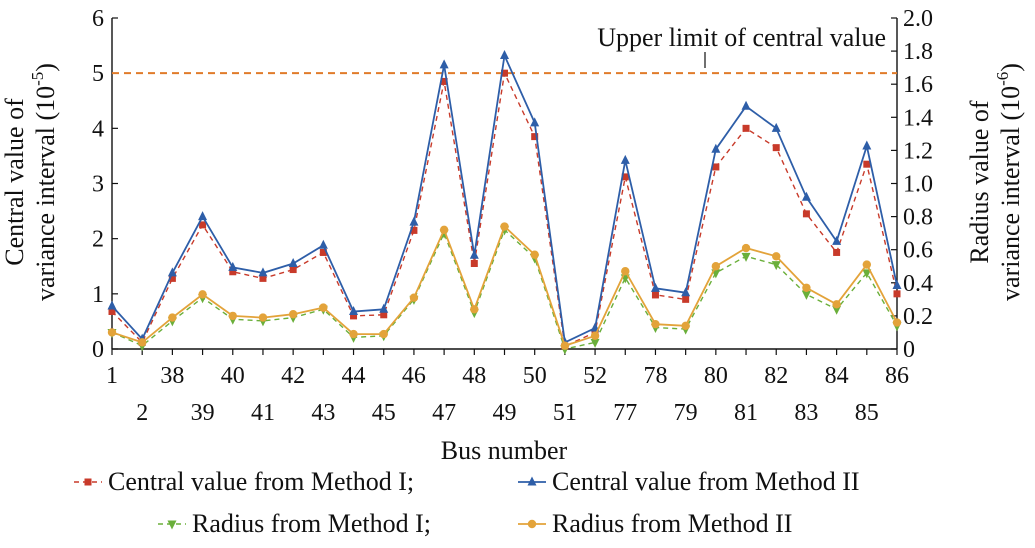 The image size is (1035, 548). Describe the element at coordinates (672, 523) in the screenshot. I see `legend-label: Radius from Method II` at that location.